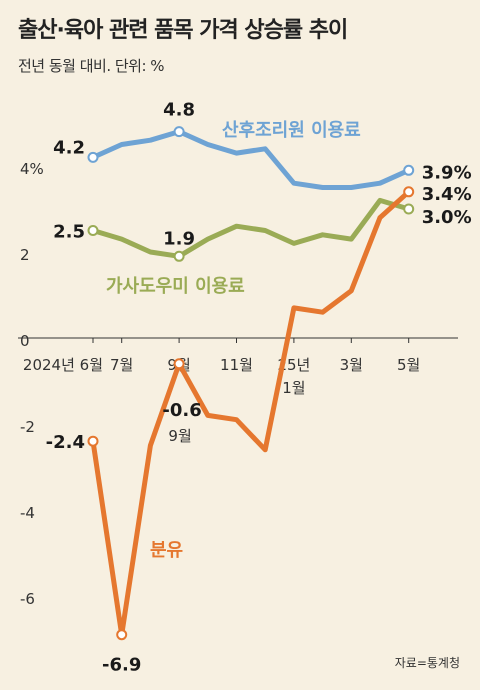 The height and width of the screenshot is (690, 480). Describe the element at coordinates (69, 232) in the screenshot. I see `data-label: 2.5` at that location.